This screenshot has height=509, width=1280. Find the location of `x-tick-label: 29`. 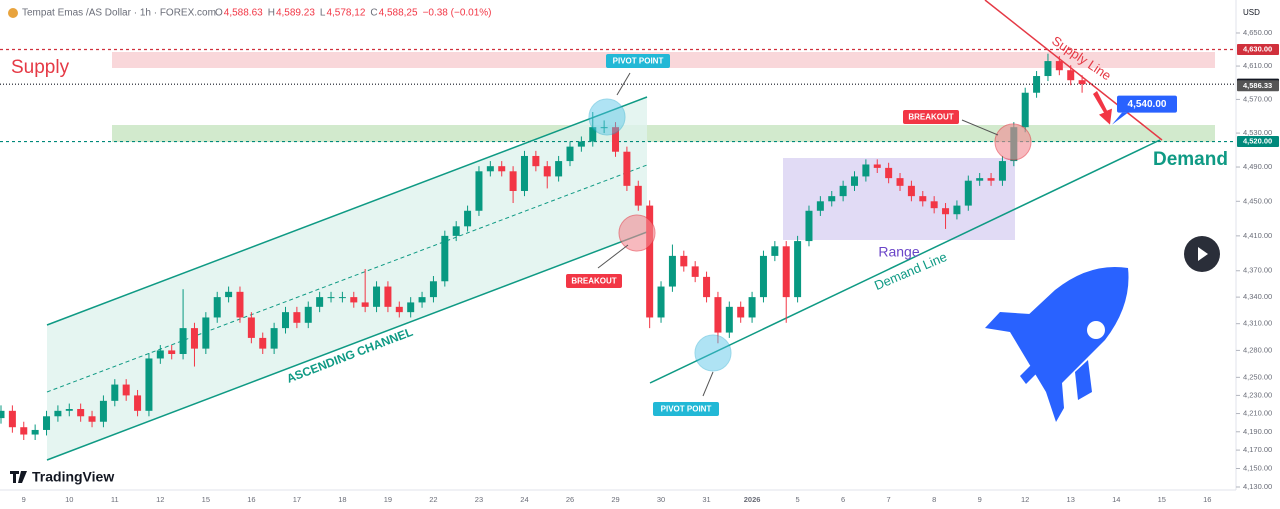

x-tick-label: 29 is located at coordinates (615, 499).